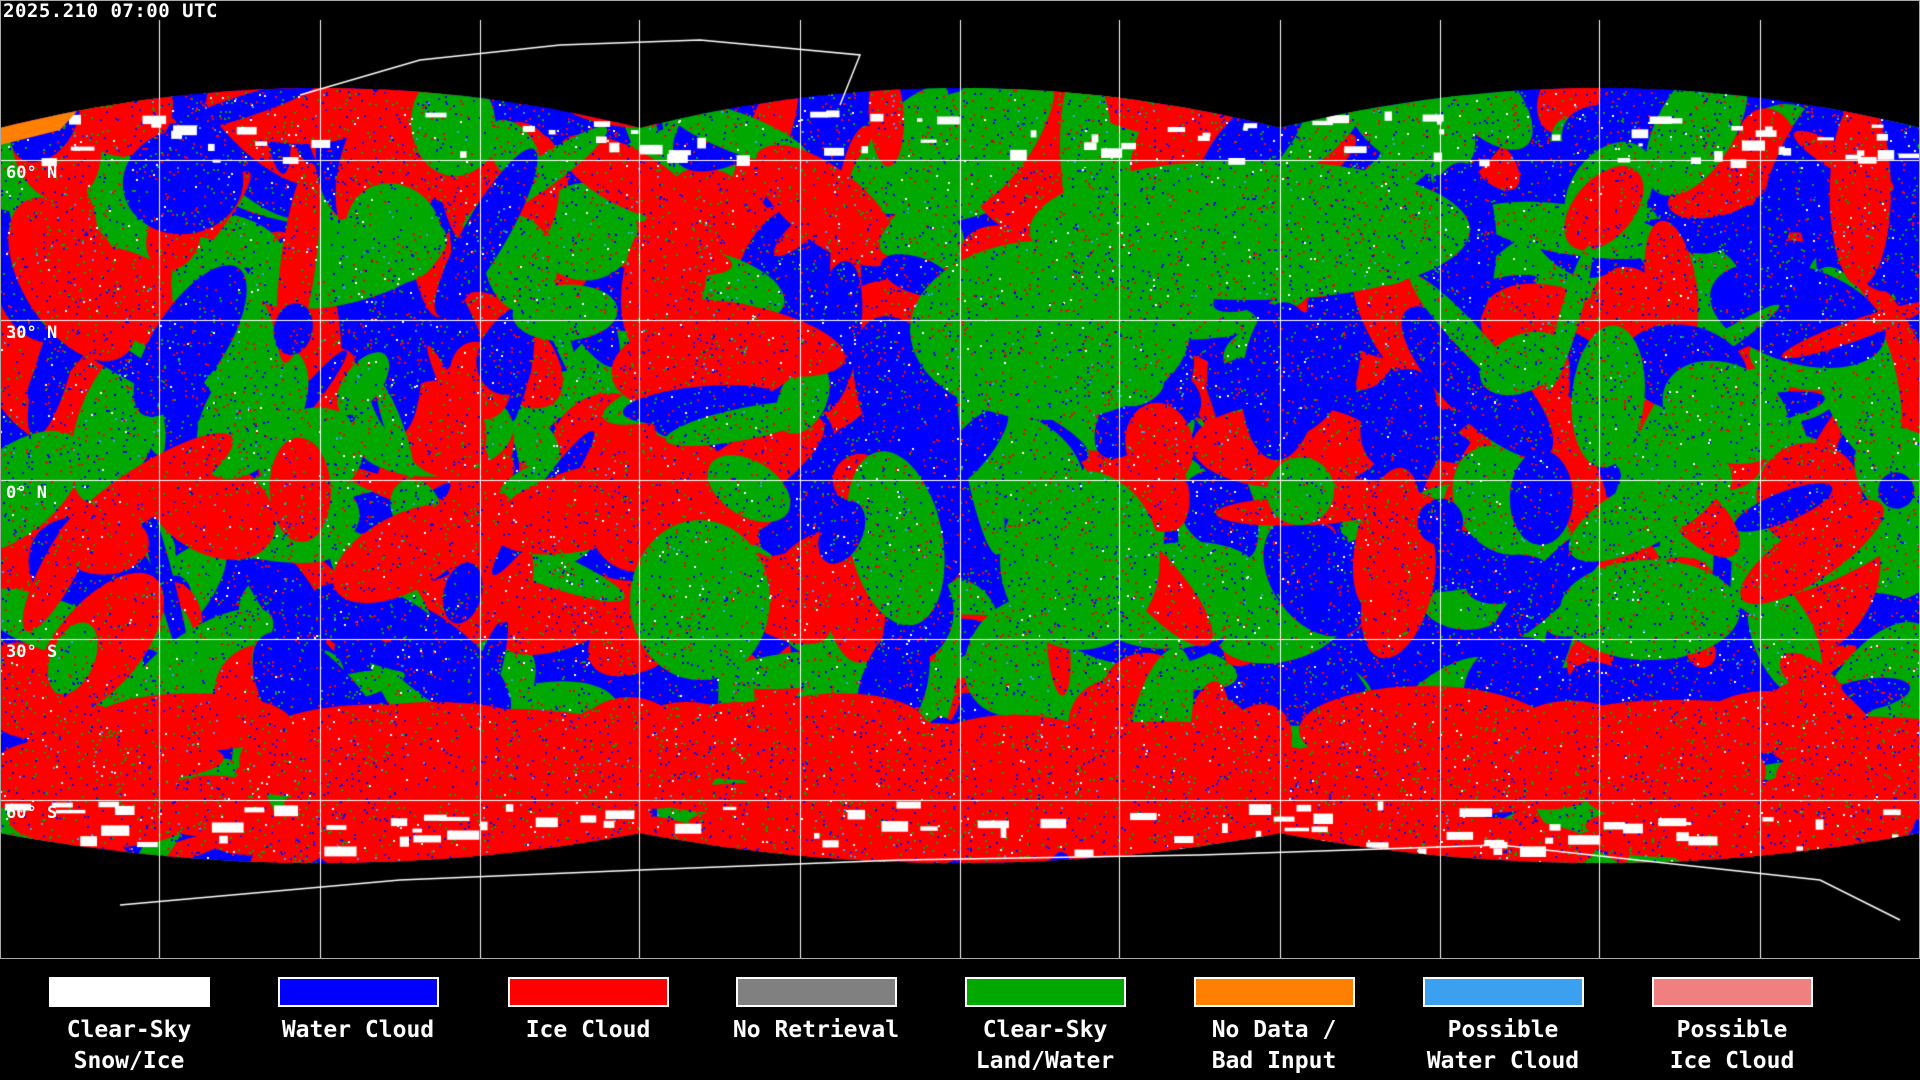  What do you see at coordinates (129, 1045) in the screenshot?
I see `legend-label: Clear-Sky Snow/Ice` at bounding box center [129, 1045].